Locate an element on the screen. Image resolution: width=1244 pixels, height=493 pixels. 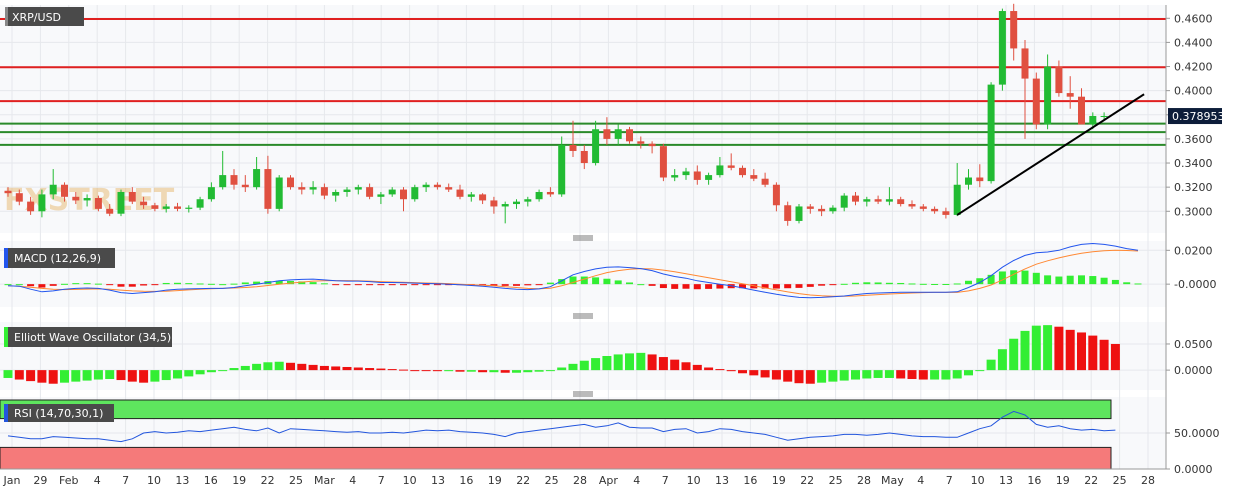
splitter-handles is located at coordinates (583, 316).